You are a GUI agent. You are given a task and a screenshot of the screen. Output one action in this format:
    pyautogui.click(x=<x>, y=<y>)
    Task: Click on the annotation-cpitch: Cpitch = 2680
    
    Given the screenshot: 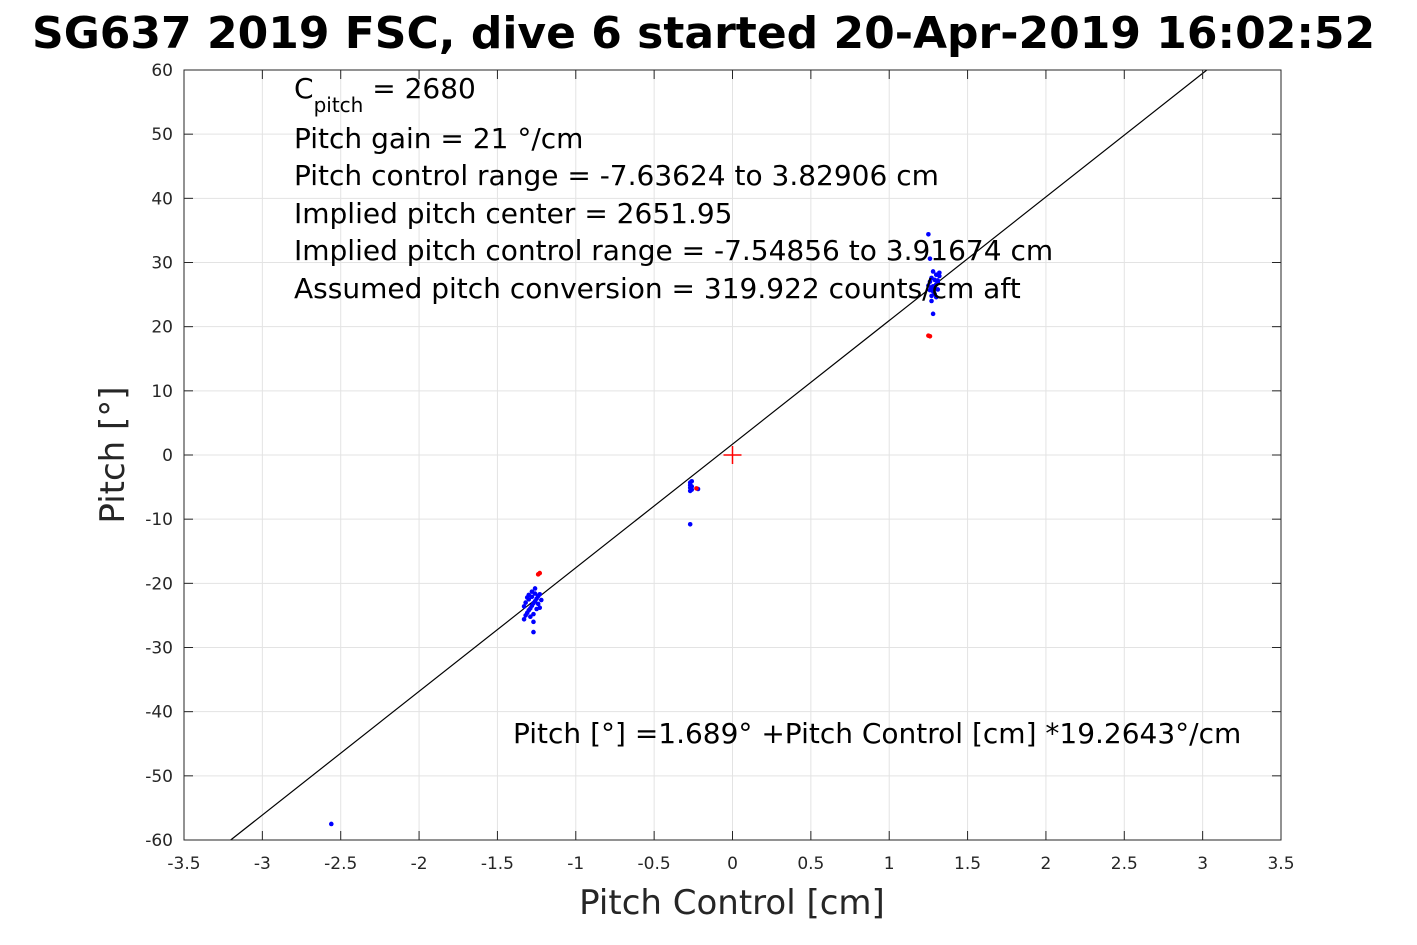 What is the action you would take?
    pyautogui.click(x=385, y=94)
    